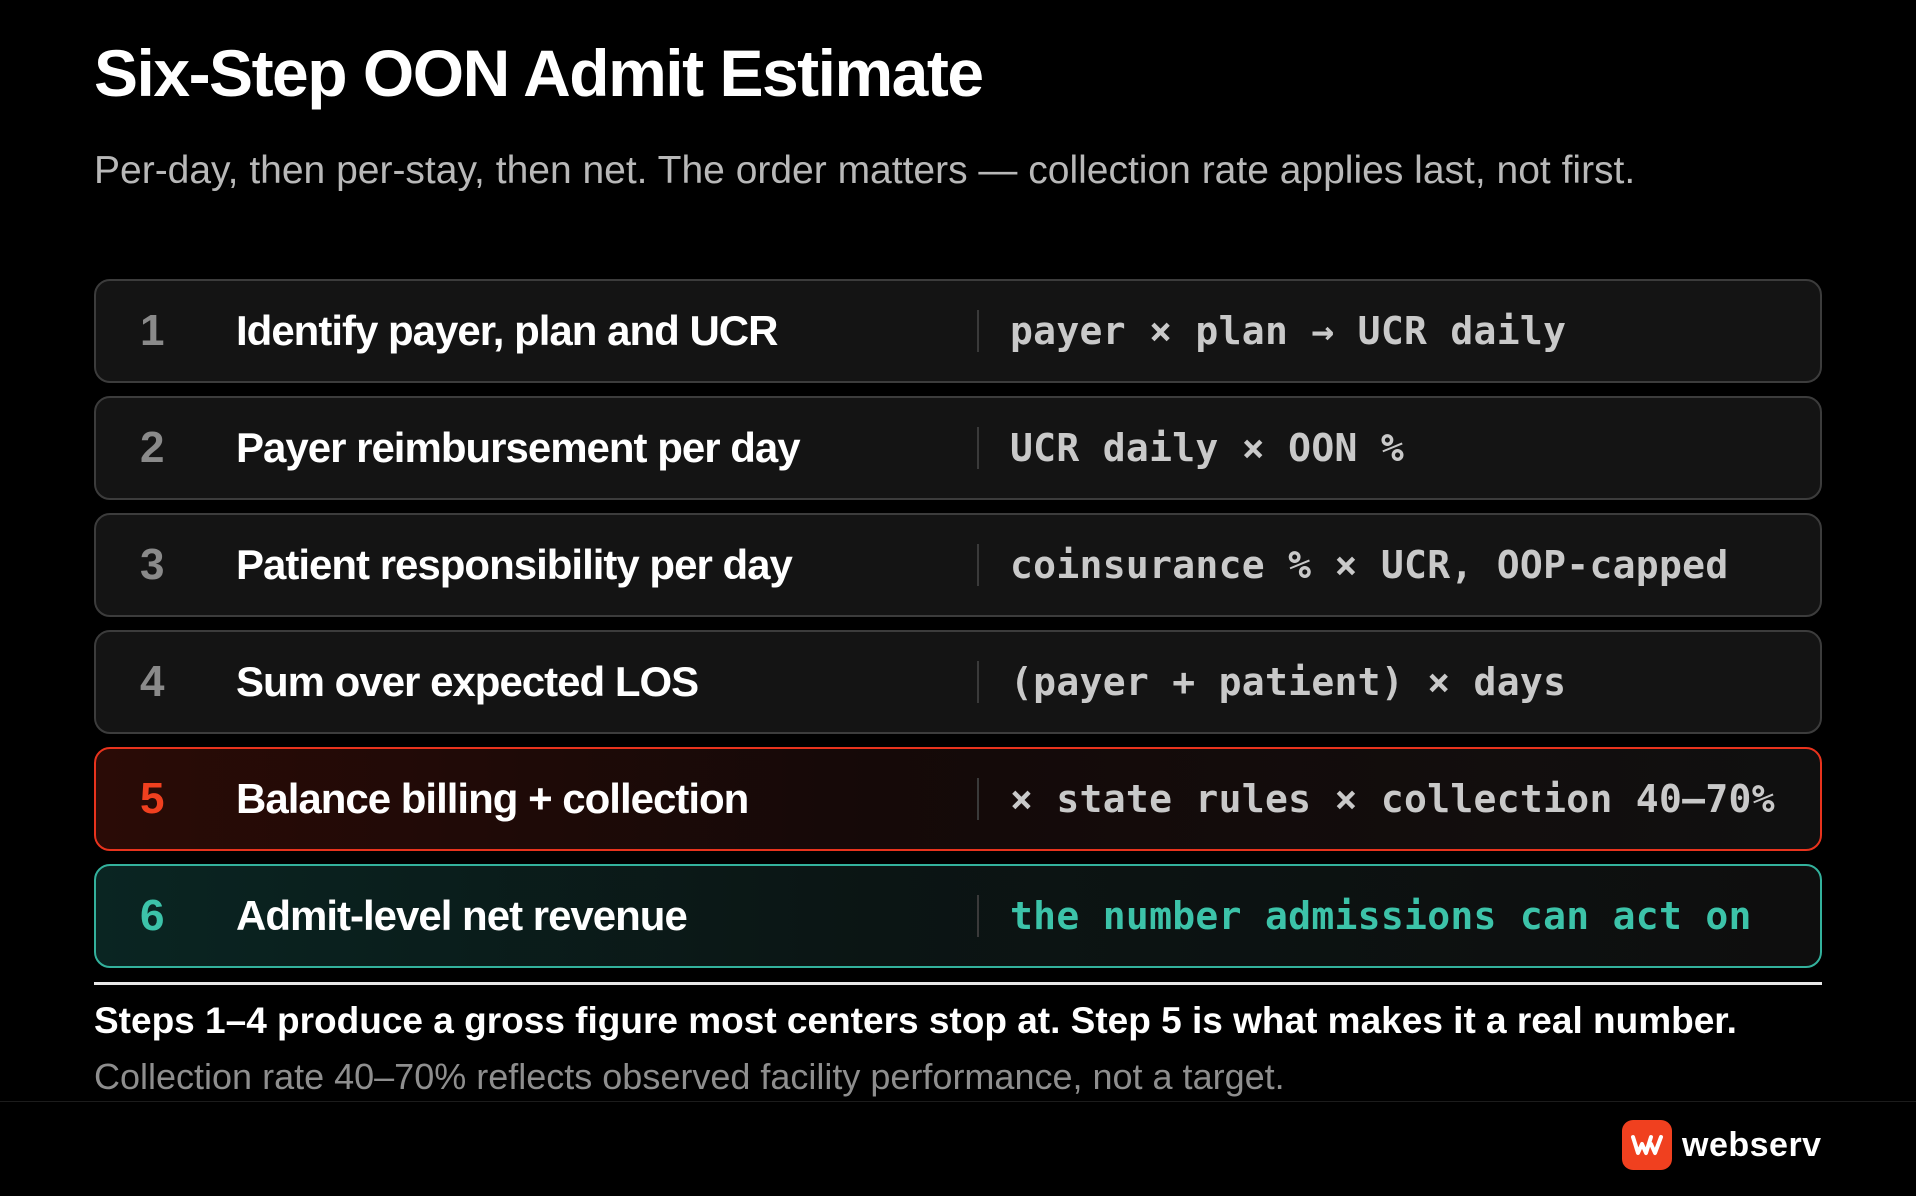  What do you see at coordinates (539, 73) in the screenshot?
I see `page-title: Six-Step OON Admit Estimate` at bounding box center [539, 73].